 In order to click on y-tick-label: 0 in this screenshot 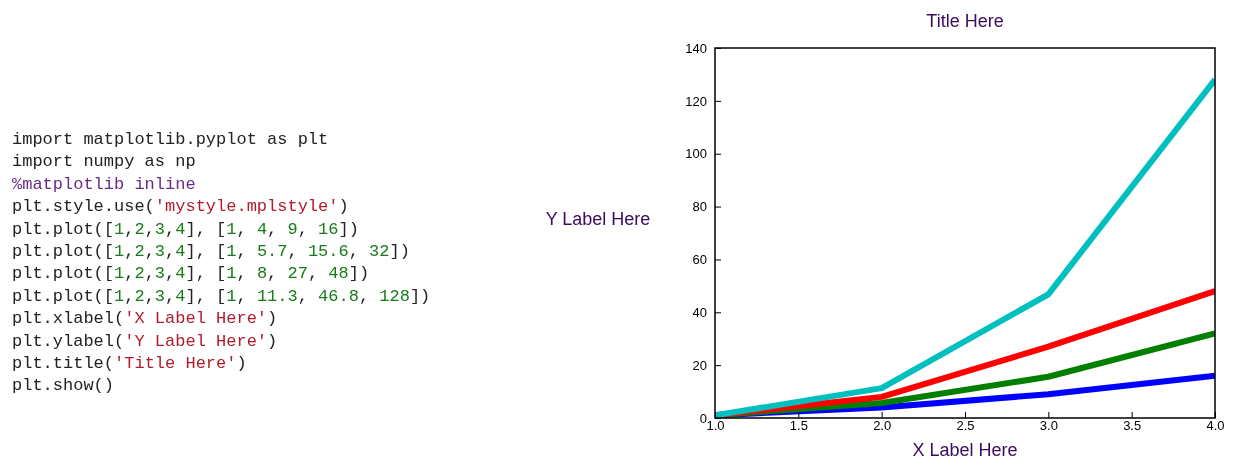, I will do `click(703, 418)`.